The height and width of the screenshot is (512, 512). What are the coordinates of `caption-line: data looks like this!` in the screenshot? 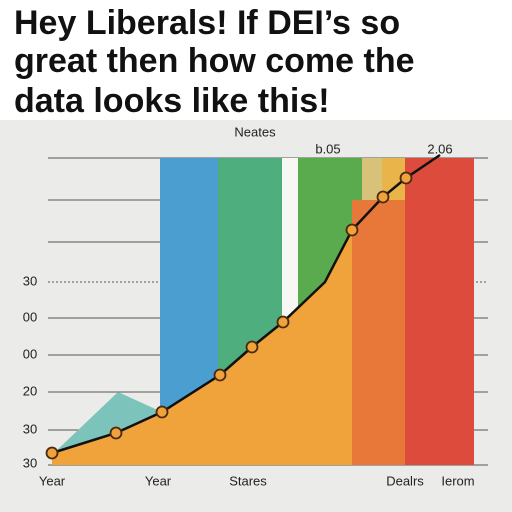 It's located at (172, 101).